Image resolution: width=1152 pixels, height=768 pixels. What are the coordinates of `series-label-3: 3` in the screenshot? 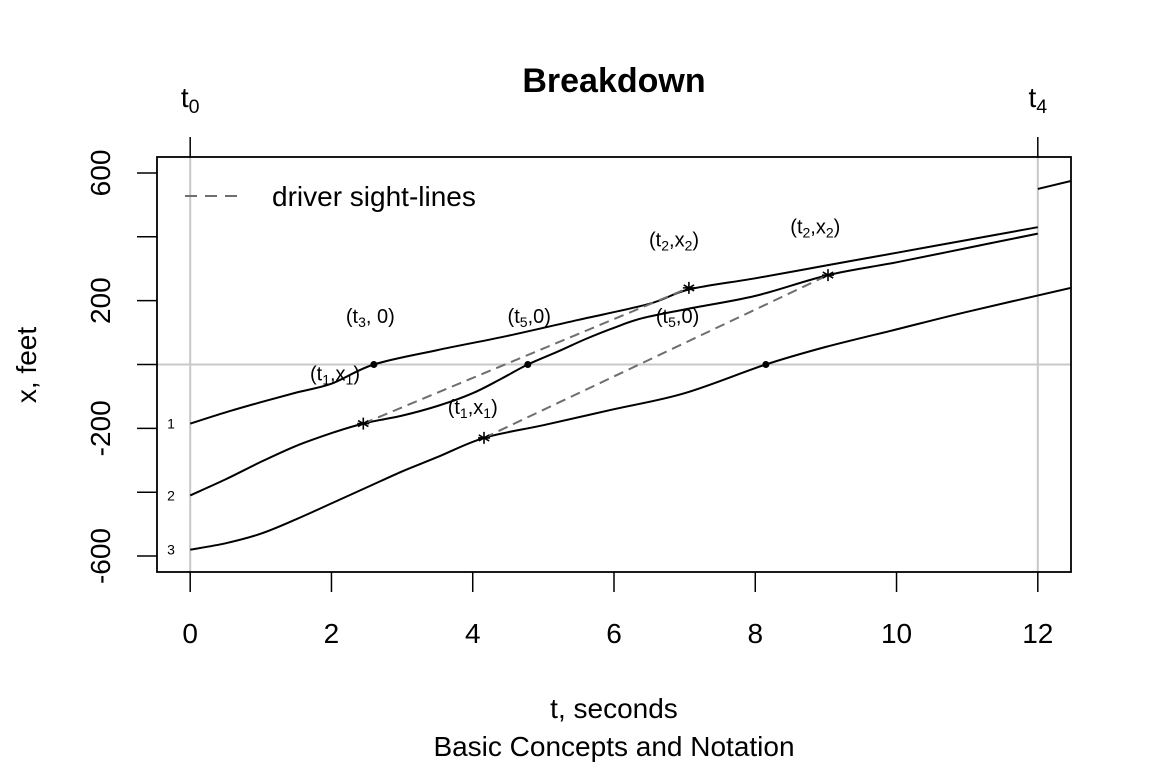 It's located at (171, 550).